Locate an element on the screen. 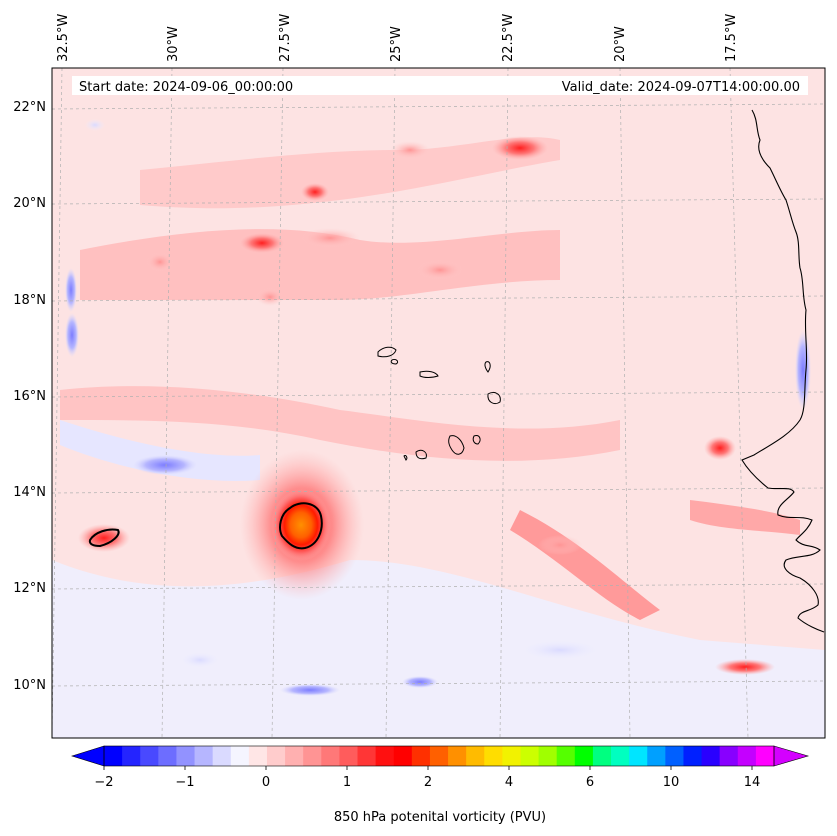 The width and height of the screenshot is (837, 836). lat-tick-labels: 22°N 20°N 18°N 16°N 14°N 12°N 10°N is located at coordinates (29, 396).